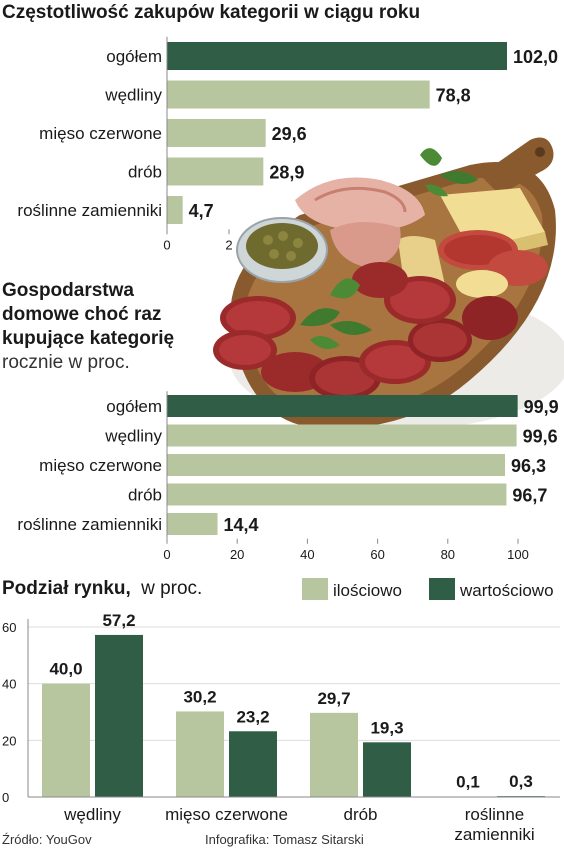 Image resolution: width=564 pixels, height=854 pixels. Describe the element at coordinates (65, 669) in the screenshot. I see `value-label: 40,0` at that location.